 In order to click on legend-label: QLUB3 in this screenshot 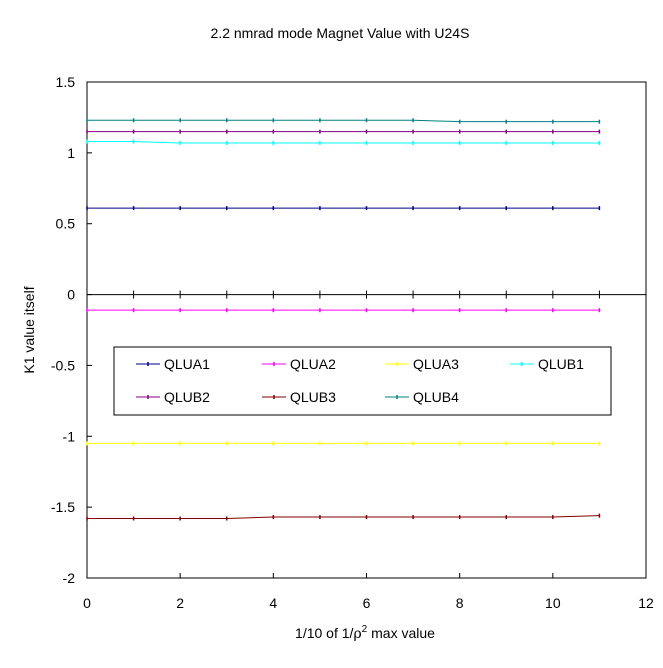, I will do `click(313, 397)`.